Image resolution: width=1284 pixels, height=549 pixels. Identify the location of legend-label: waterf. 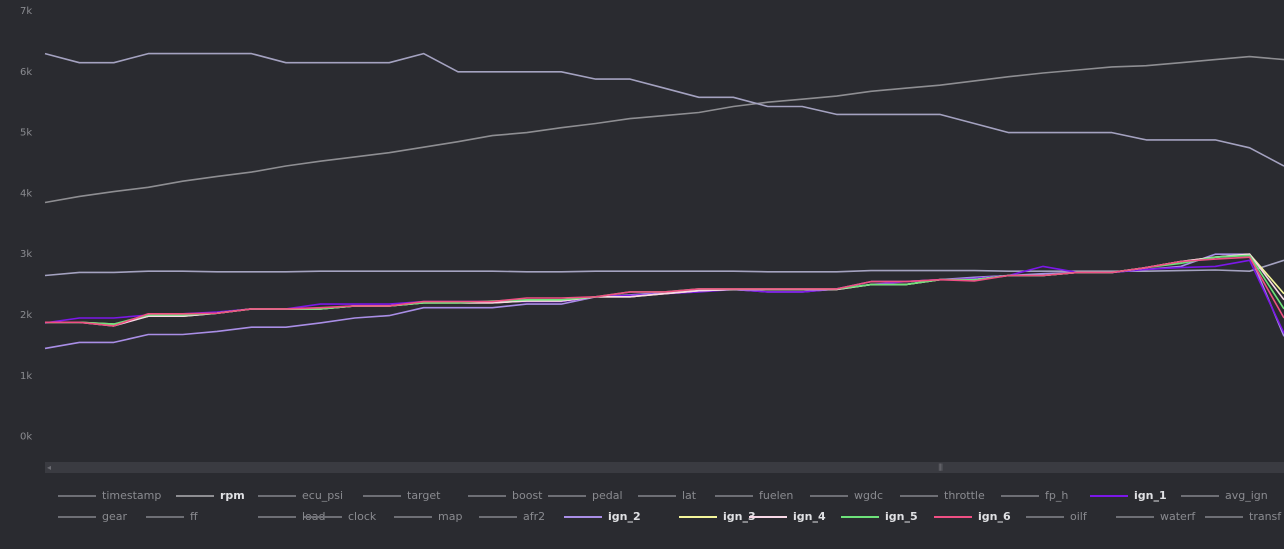
(1178, 516).